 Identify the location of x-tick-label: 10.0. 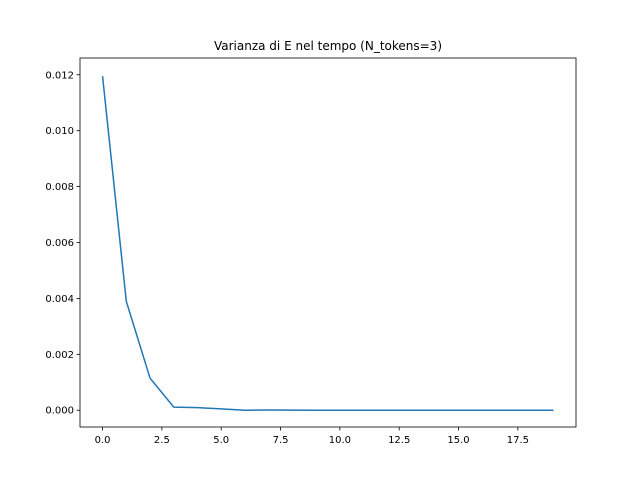
(340, 440).